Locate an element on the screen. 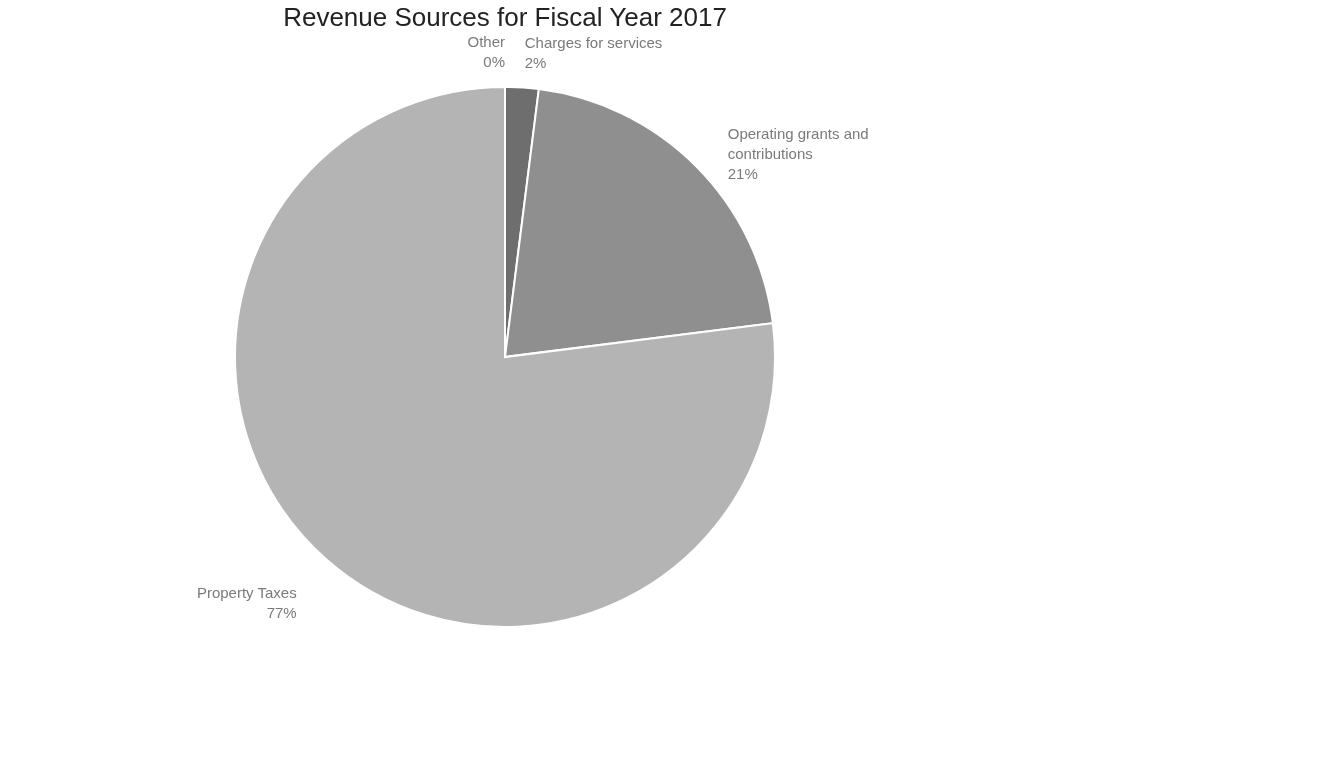  slice-label: Property Taxes is located at coordinates (246, 593).